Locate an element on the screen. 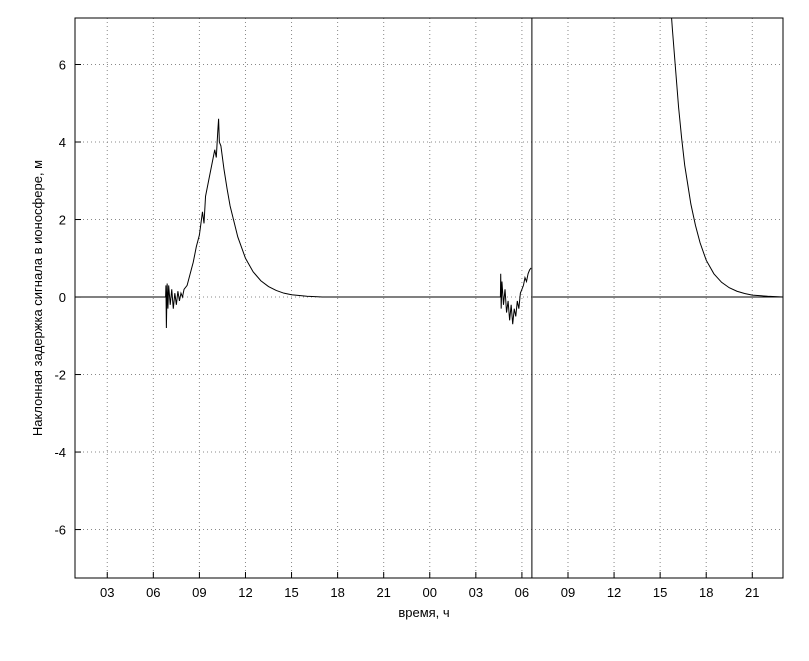 The height and width of the screenshot is (661, 809). y-tick-label: 4 is located at coordinates (62, 142).